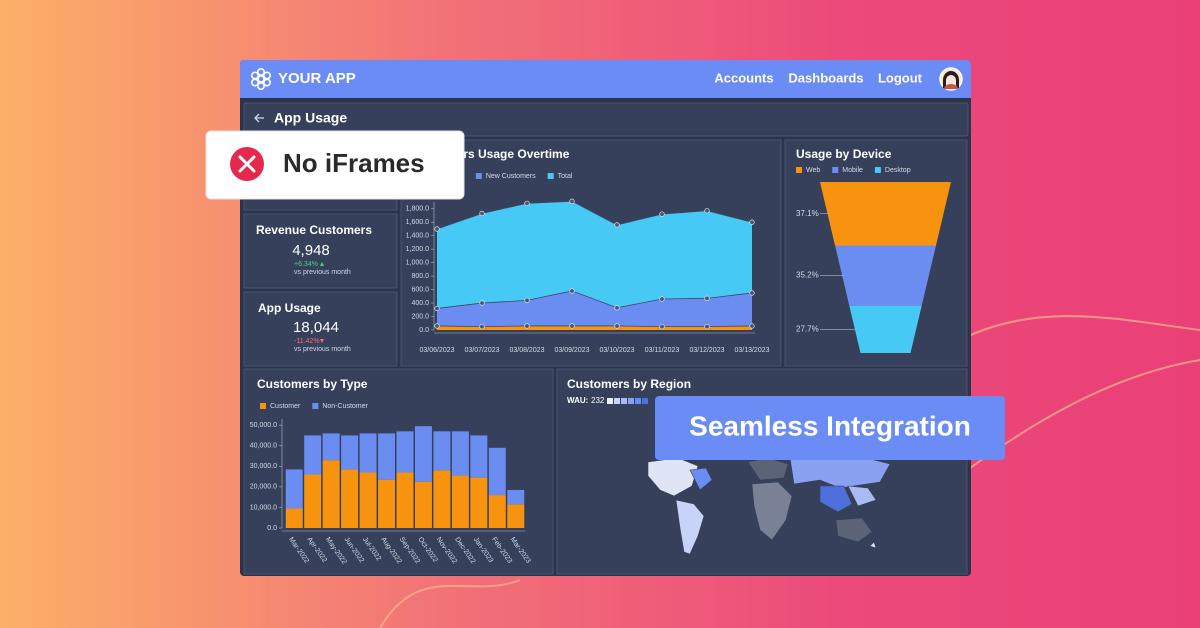  What do you see at coordinates (616, 350) in the screenshot?
I see `x-tick-label: 03/10/2023` at bounding box center [616, 350].